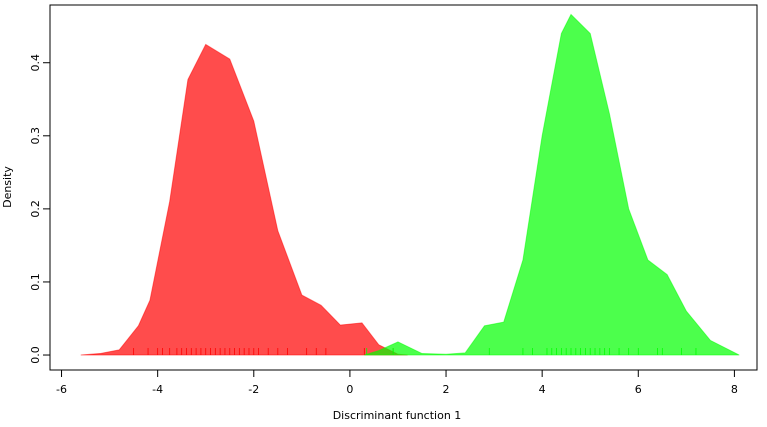  What do you see at coordinates (61, 389) in the screenshot?
I see `x-tick-label: -6` at bounding box center [61, 389].